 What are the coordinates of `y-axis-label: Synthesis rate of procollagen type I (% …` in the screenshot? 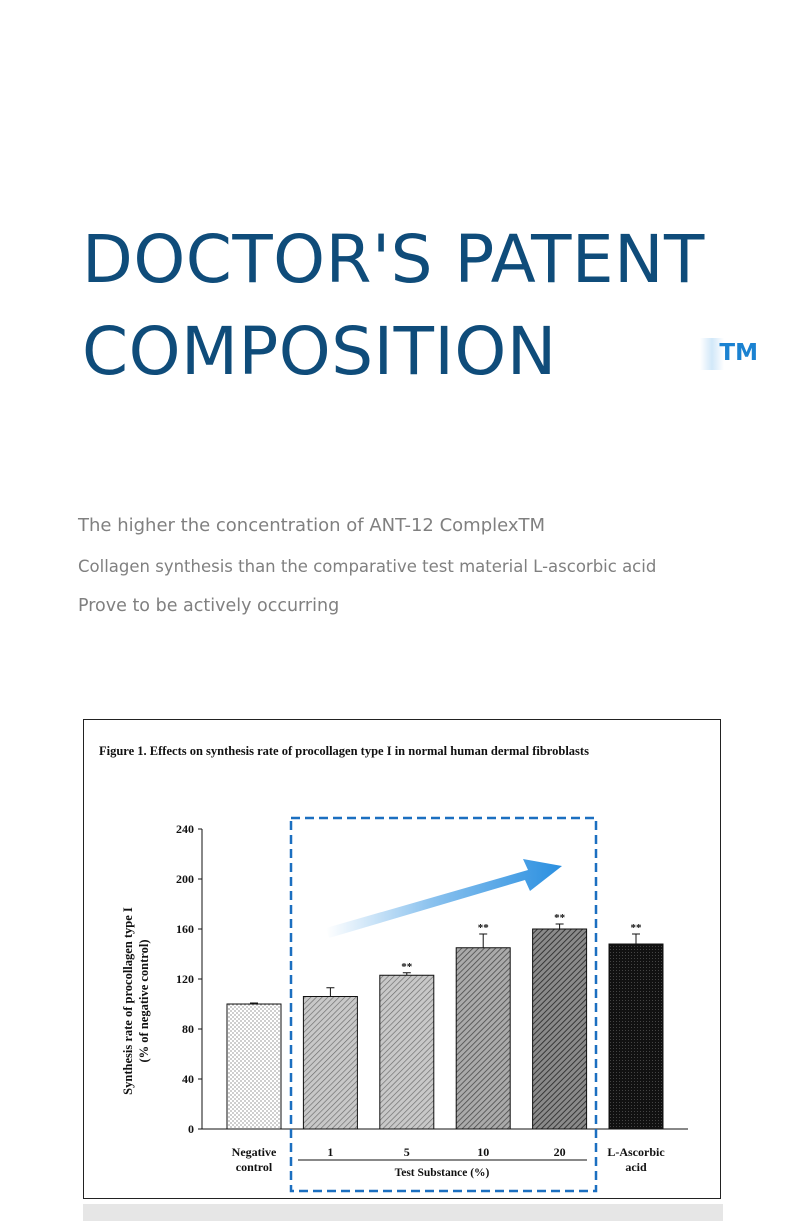 It's located at (136, 1001).